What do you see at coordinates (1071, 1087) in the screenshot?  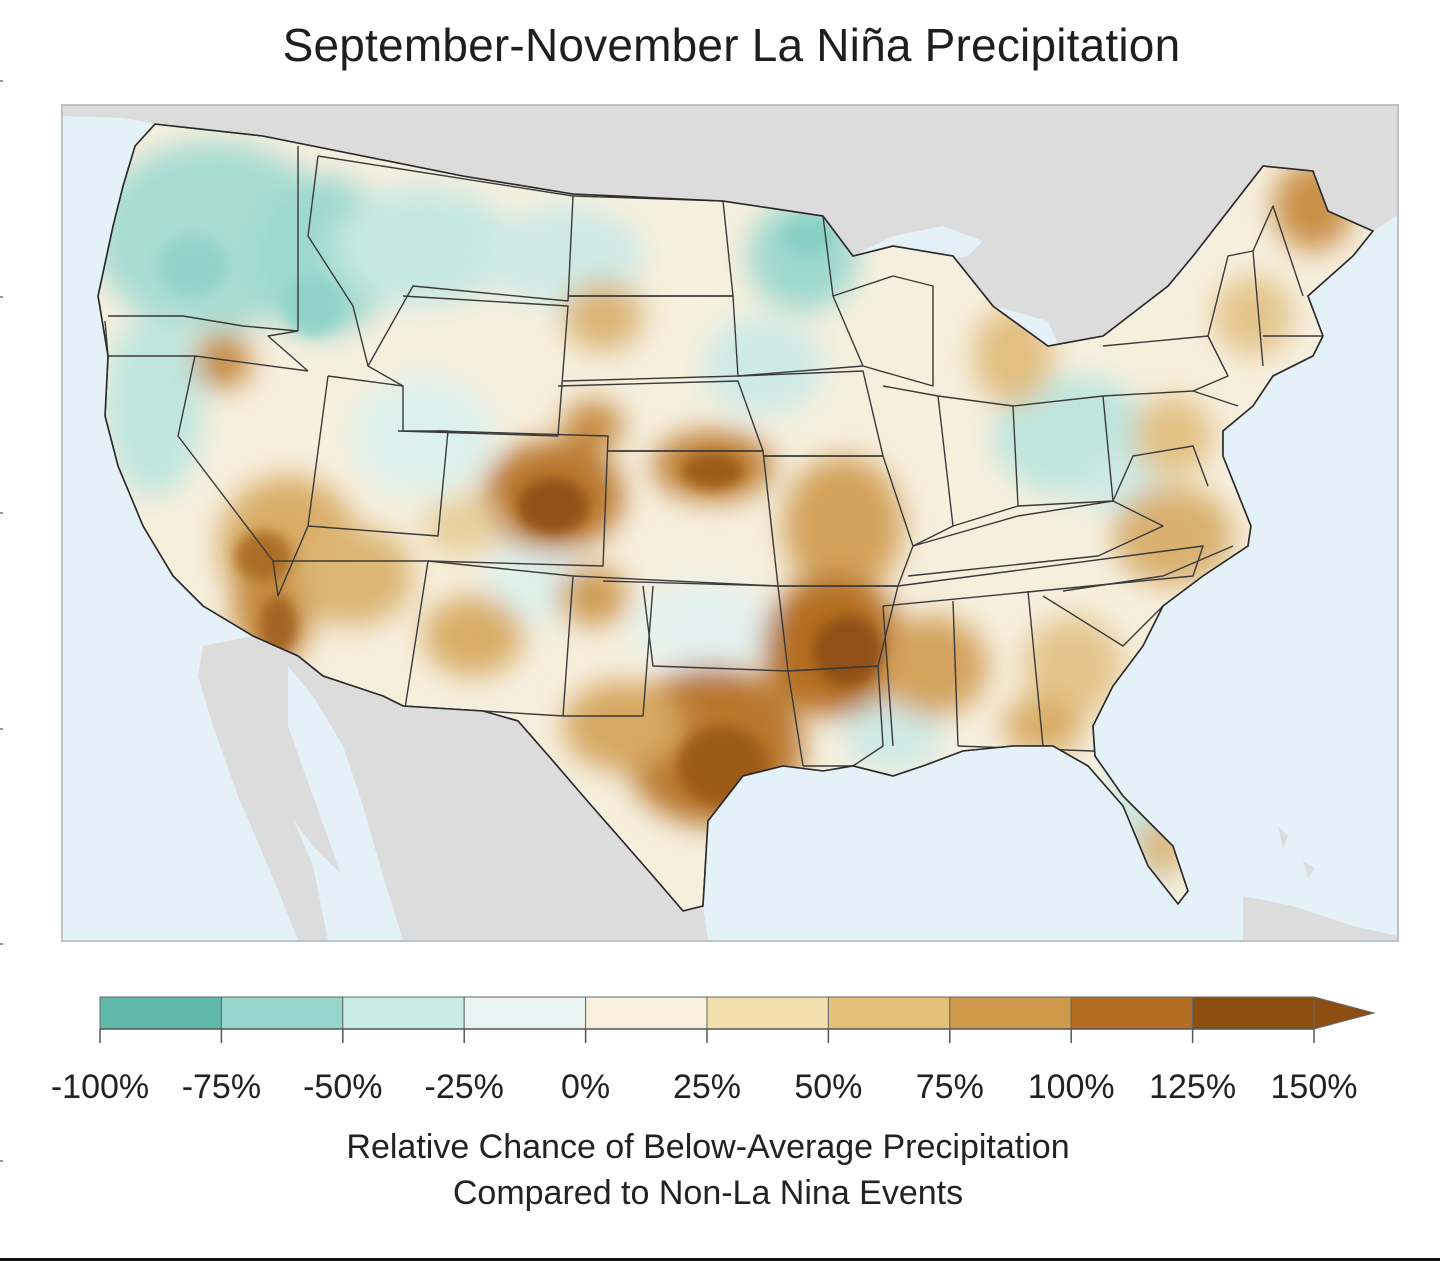 I see `legend-tick-label: 100%` at bounding box center [1071, 1087].